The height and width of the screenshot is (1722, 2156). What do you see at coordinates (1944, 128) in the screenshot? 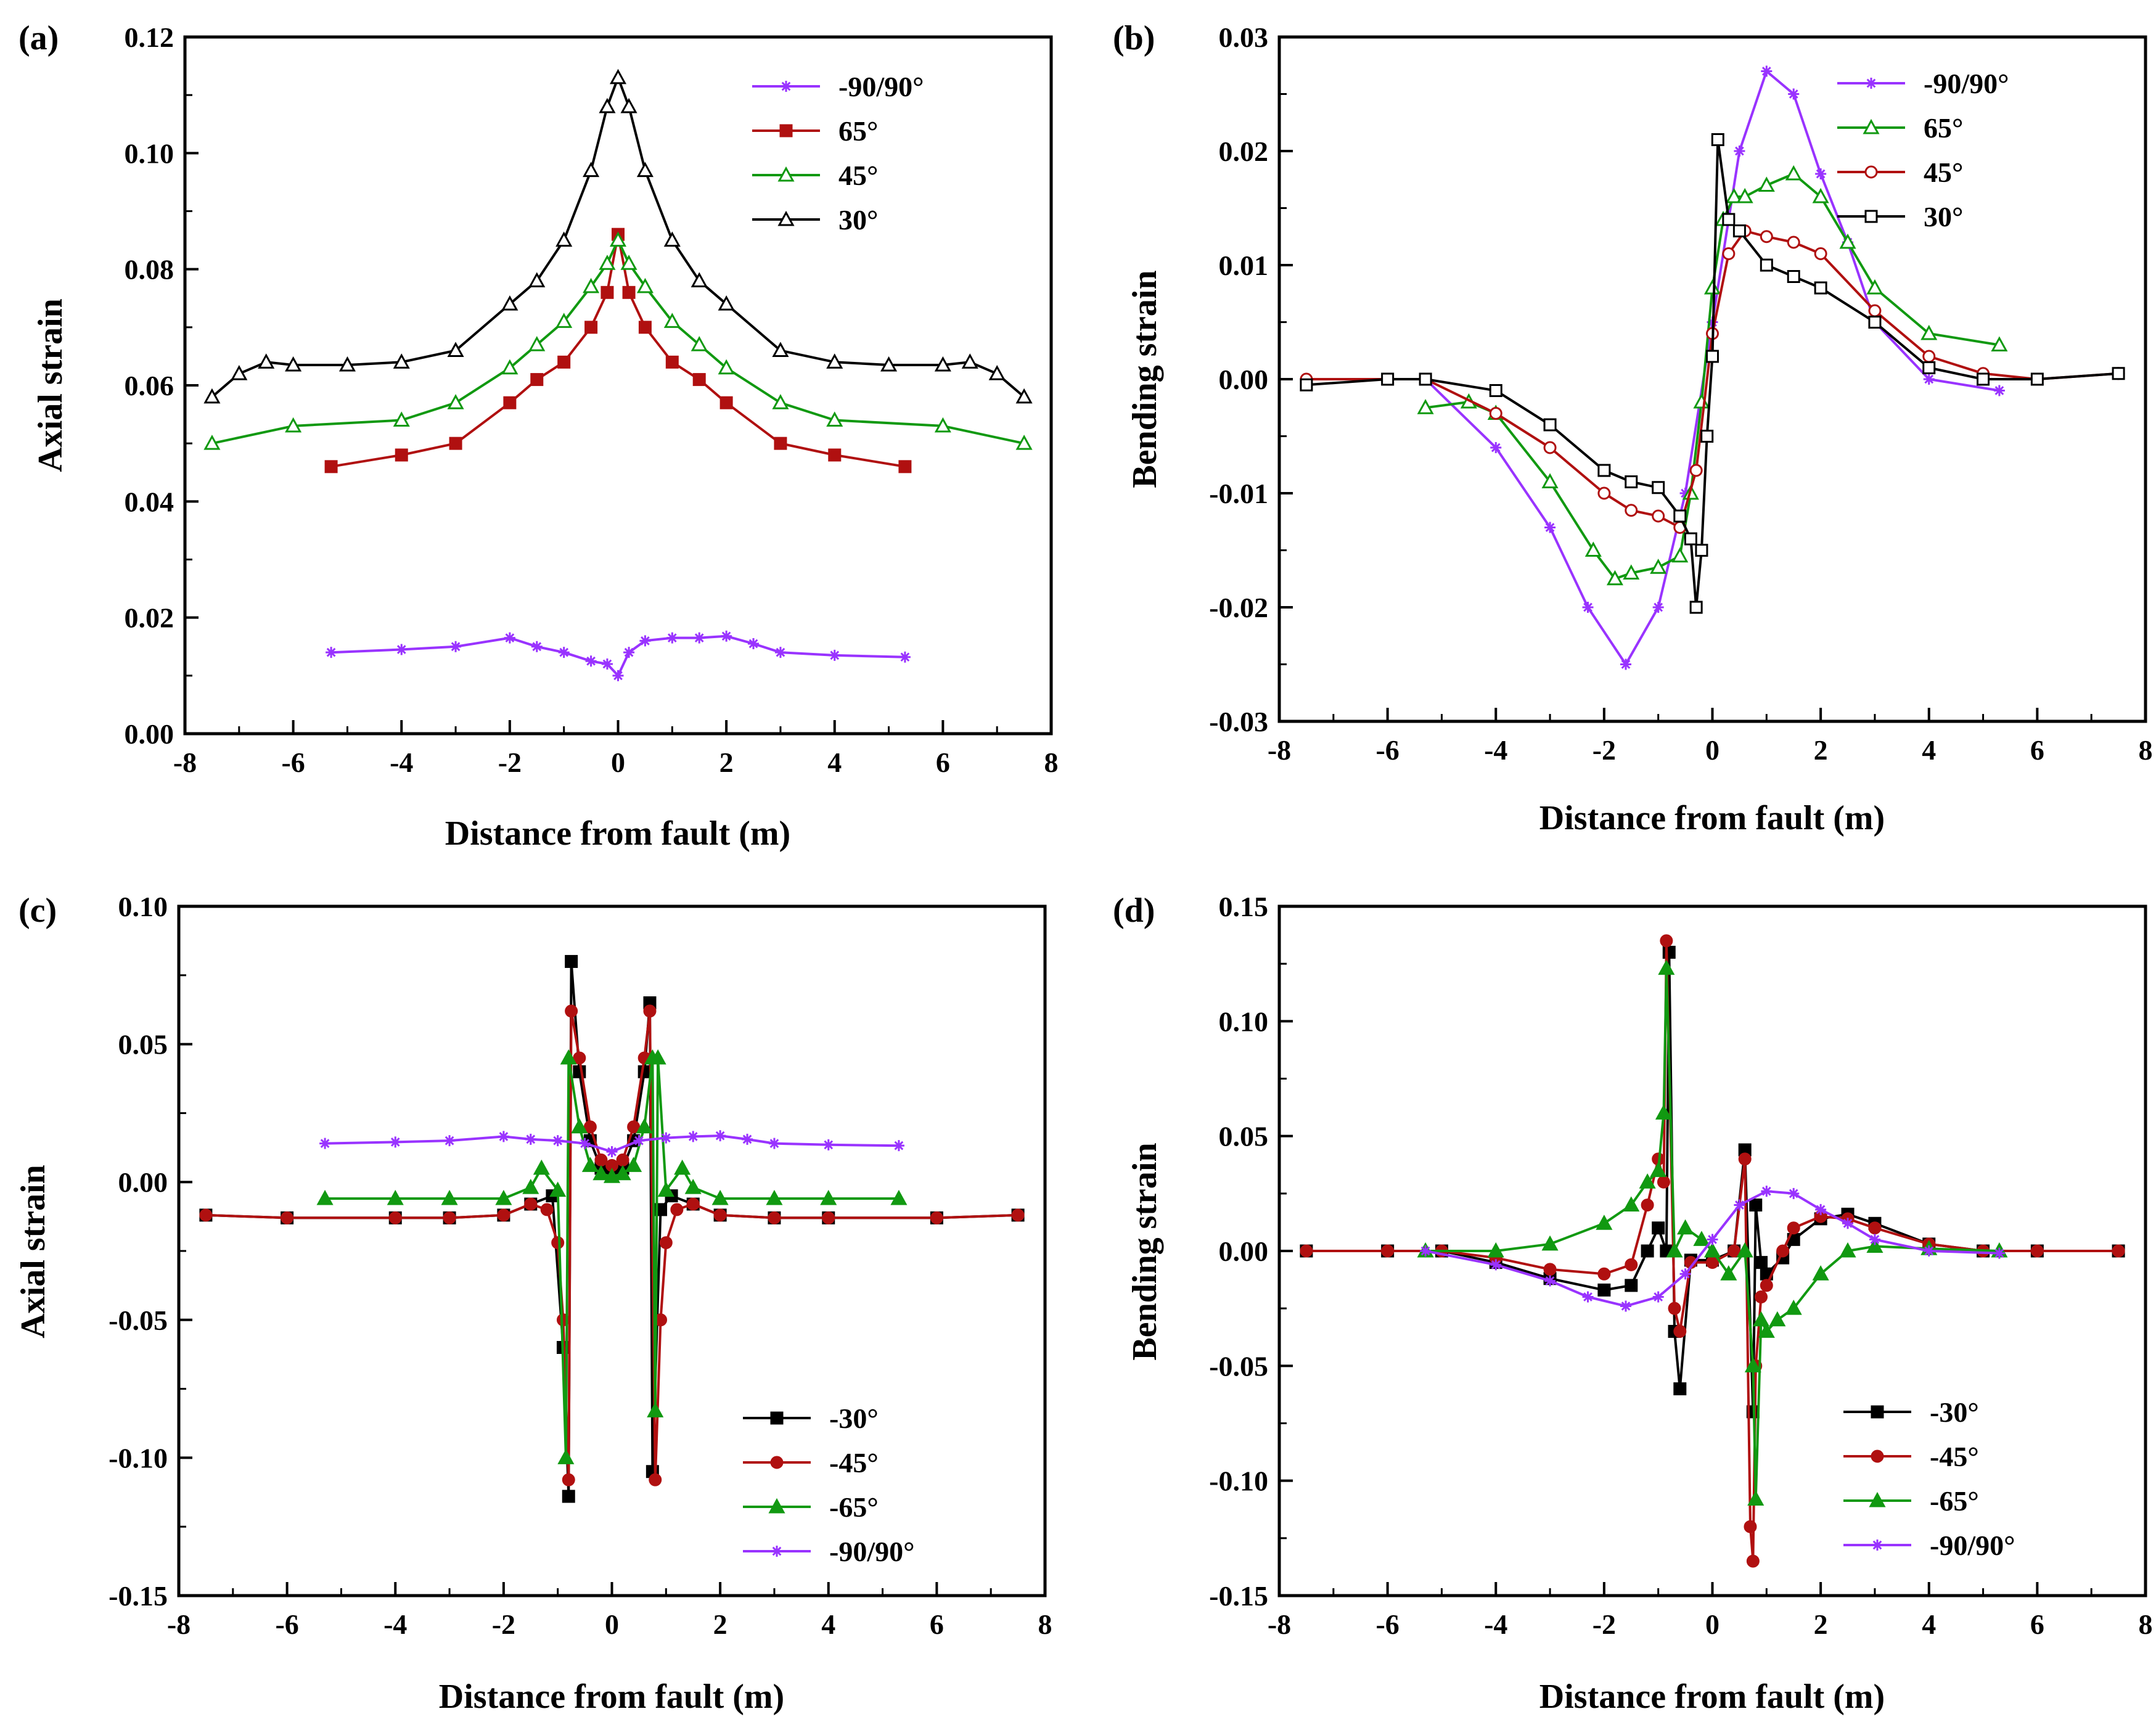
I see `legend-label: 65°` at bounding box center [1944, 128].